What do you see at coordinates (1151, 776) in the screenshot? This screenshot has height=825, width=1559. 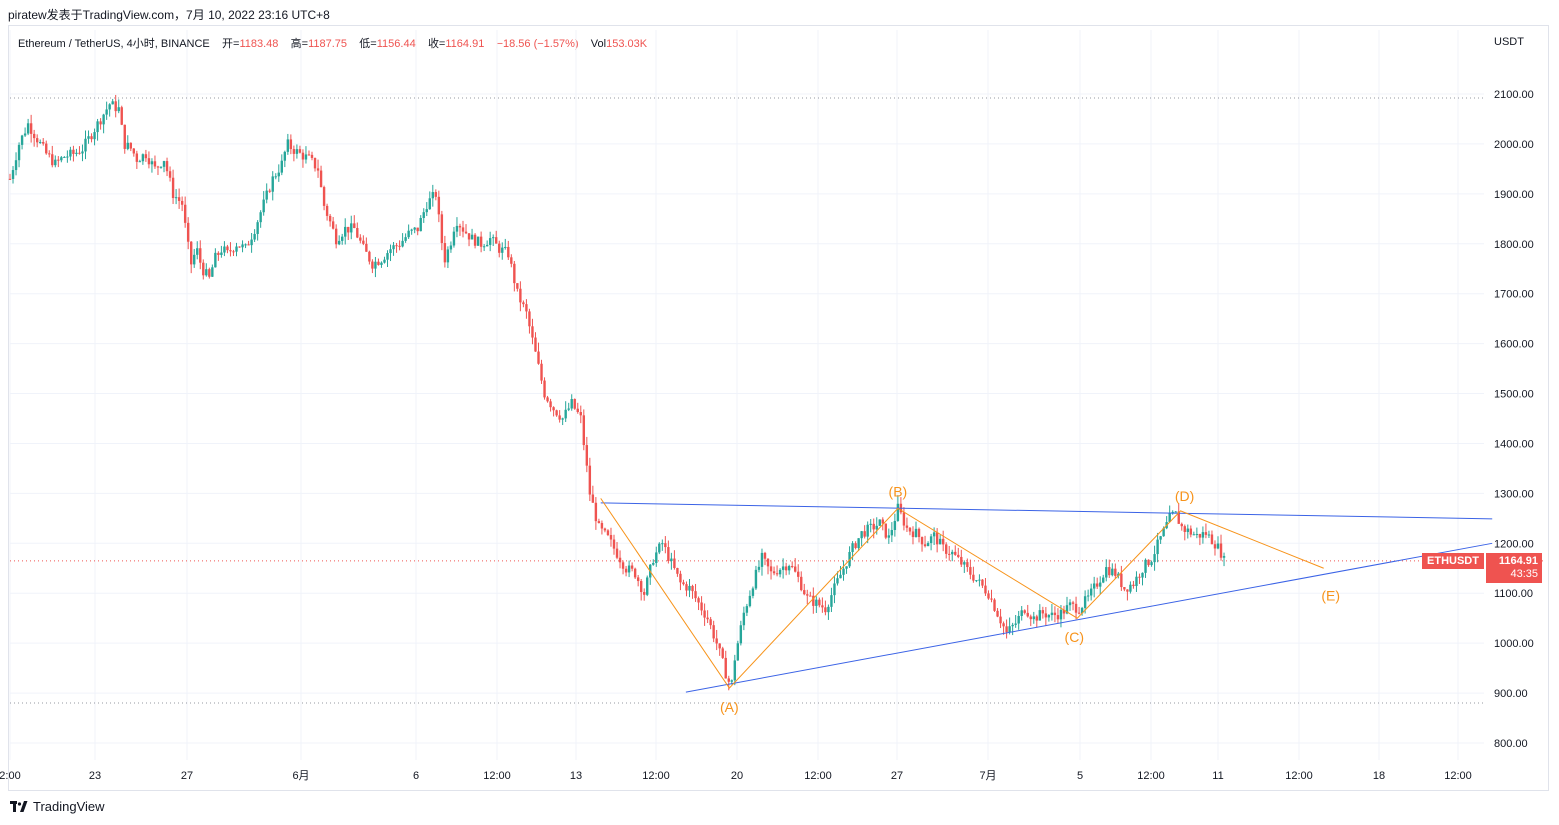 I see `x-tick-label: 12:00` at bounding box center [1151, 776].